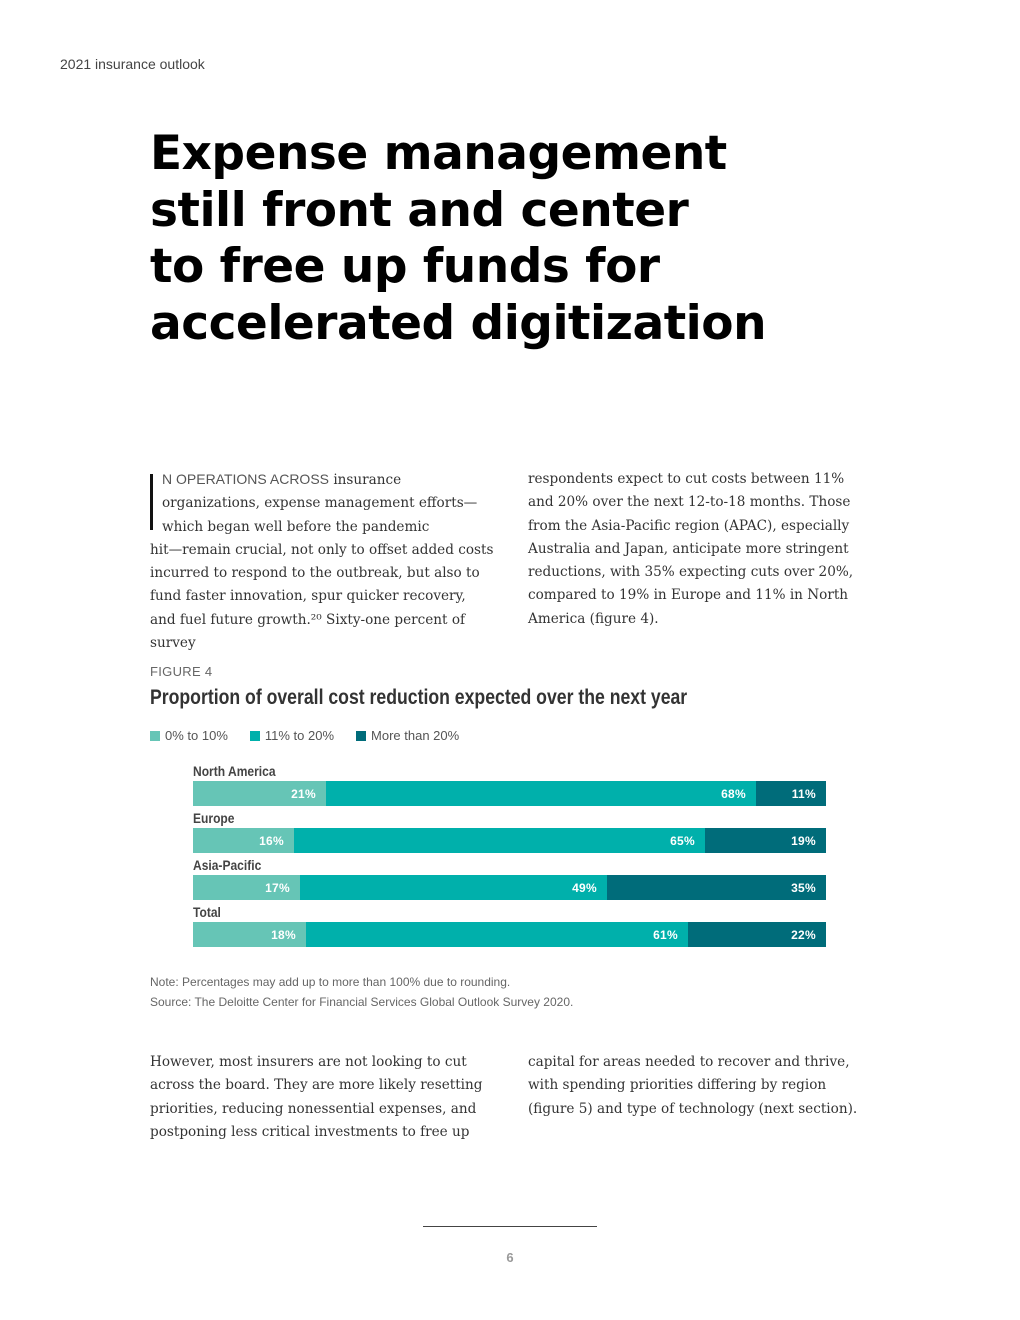 The image size is (1020, 1320). I want to click on bar-segment: 35%, so click(716, 887).